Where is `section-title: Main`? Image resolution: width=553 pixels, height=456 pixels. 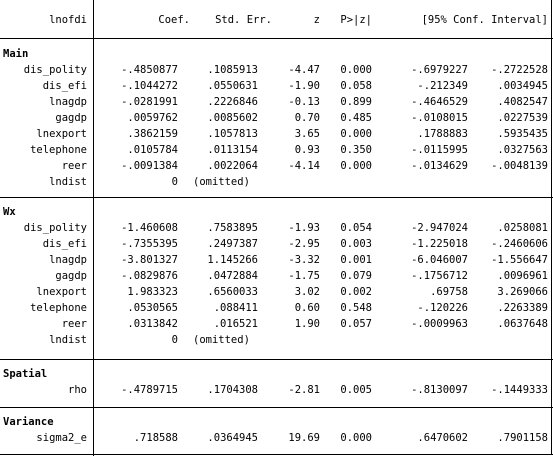
section-title: Main is located at coordinates (16, 54).